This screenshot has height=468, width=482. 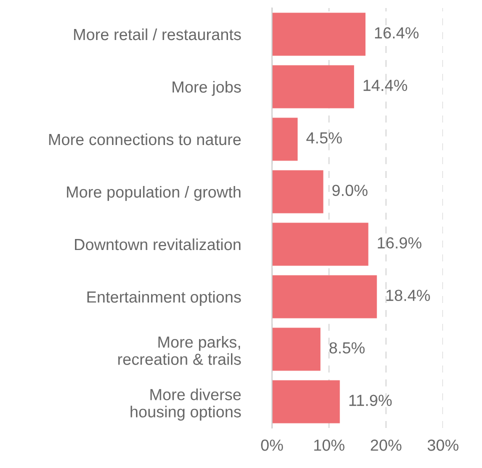 I want to click on data-label: 14.4%, so click(x=386, y=85).